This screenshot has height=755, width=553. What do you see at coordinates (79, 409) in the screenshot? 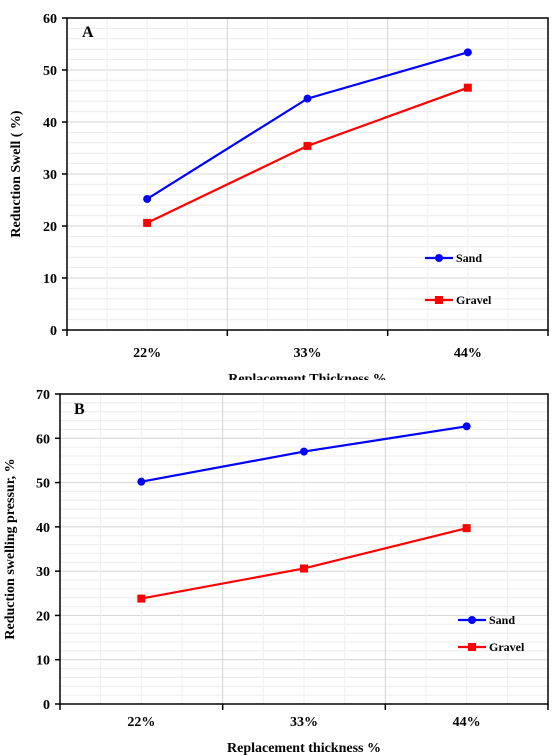
I see `chart-b-panel-label: B` at bounding box center [79, 409].